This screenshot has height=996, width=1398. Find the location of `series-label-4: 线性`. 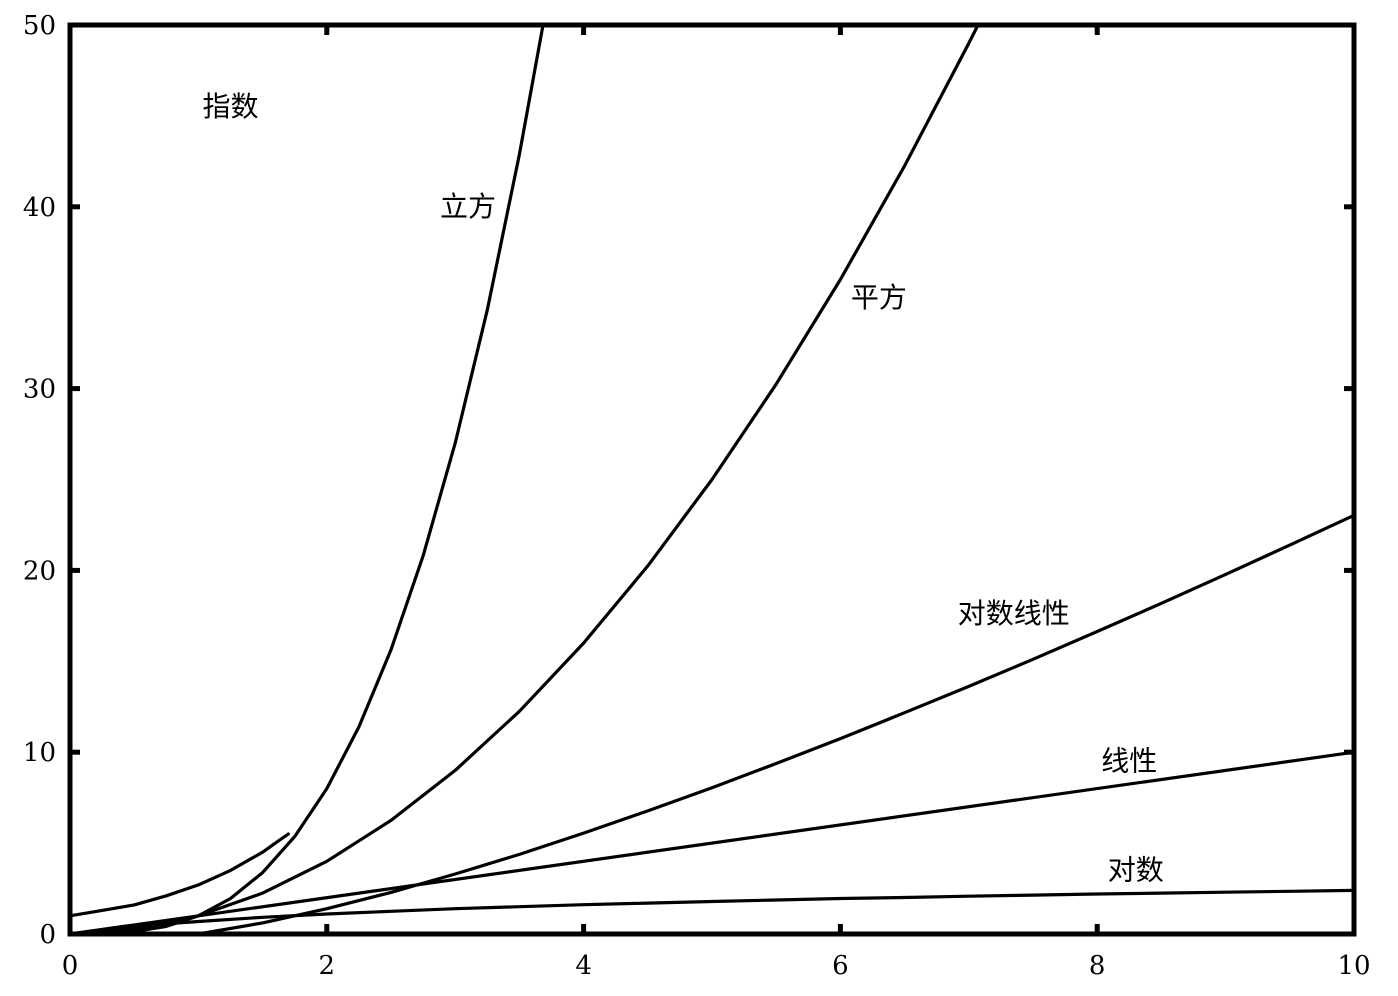

series-label-4: 线性 is located at coordinates (1129, 760).